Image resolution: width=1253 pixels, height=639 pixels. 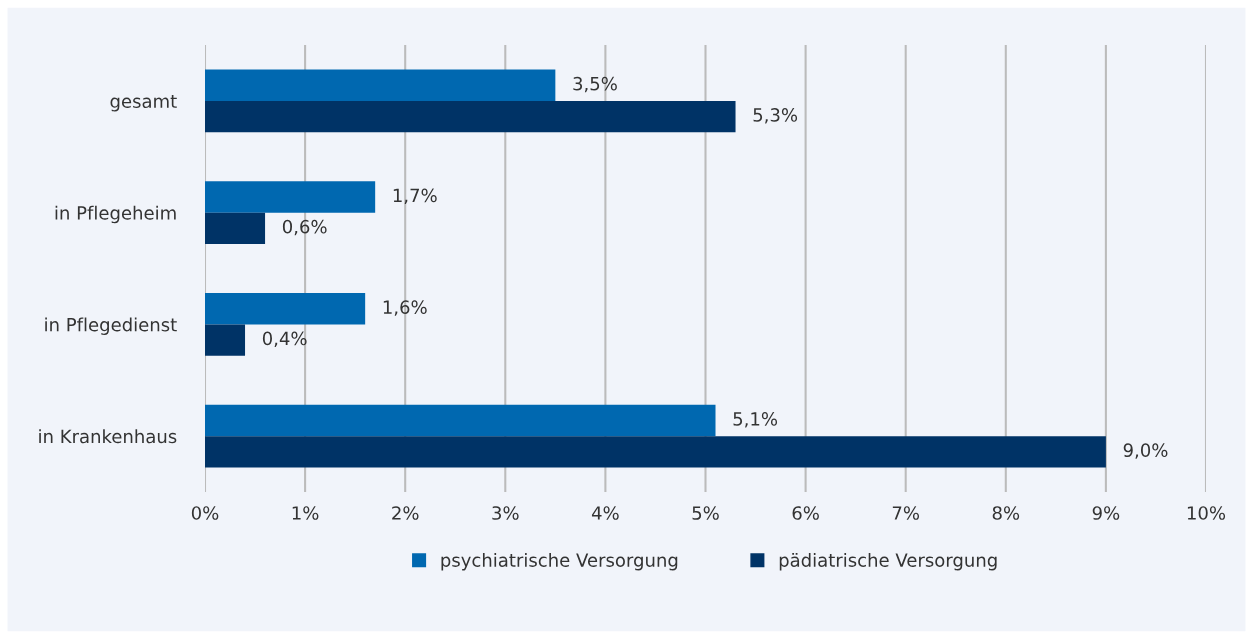 What do you see at coordinates (284, 339) in the screenshot?
I see `data-label: 0,4%` at bounding box center [284, 339].